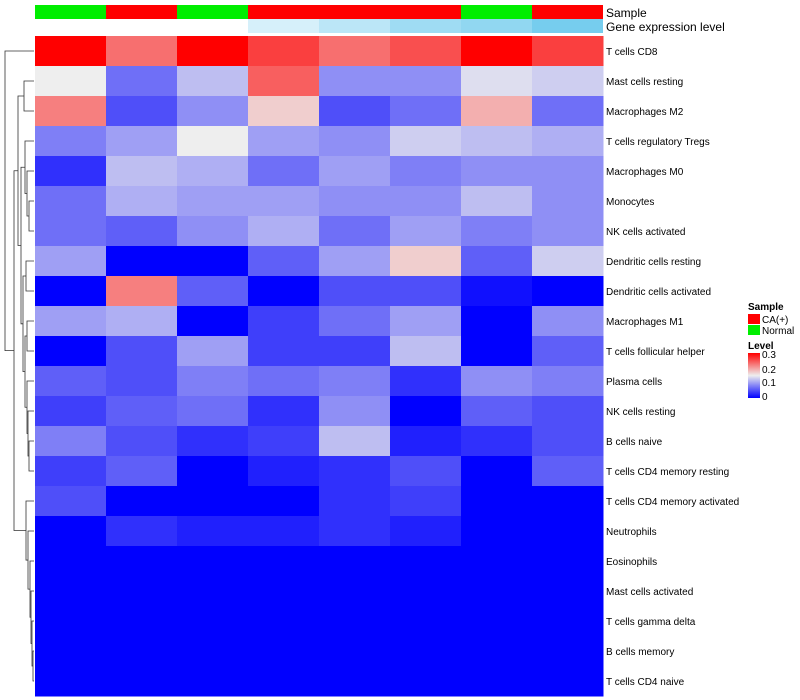 The width and height of the screenshot is (800, 700). What do you see at coordinates (649, 592) in the screenshot?
I see `row-label: Mast cells activated` at bounding box center [649, 592].